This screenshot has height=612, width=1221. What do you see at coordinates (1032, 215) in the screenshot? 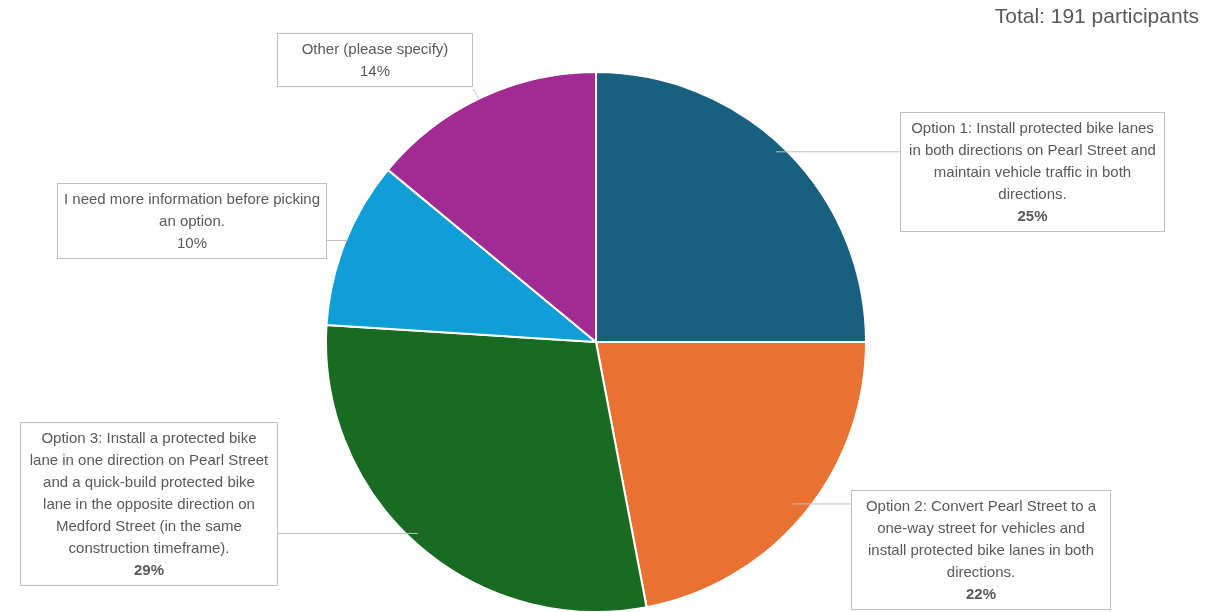
I see `data-label: 25%` at bounding box center [1032, 215].